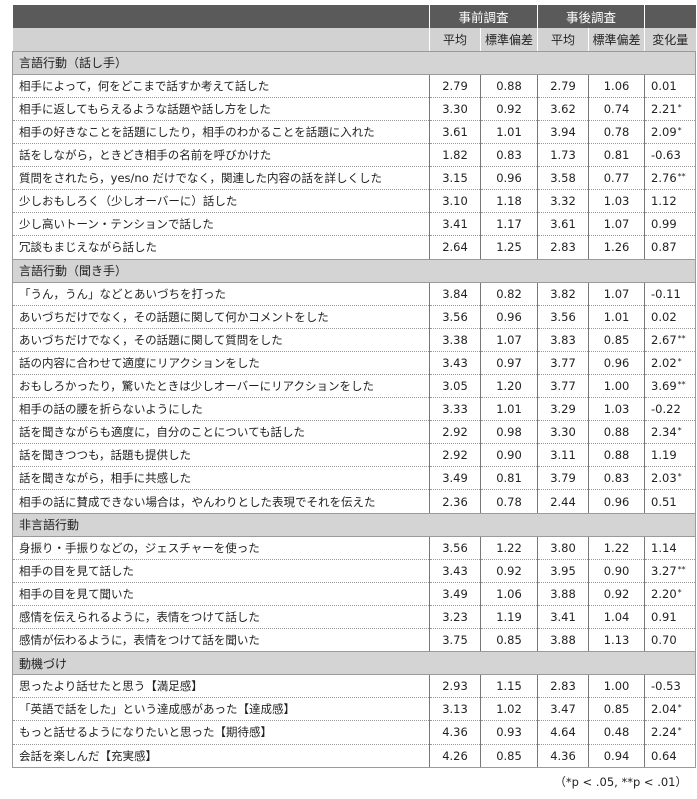  What do you see at coordinates (455, 247) in the screenshot?
I see `pre-mean-cell: 2.64` at bounding box center [455, 247].